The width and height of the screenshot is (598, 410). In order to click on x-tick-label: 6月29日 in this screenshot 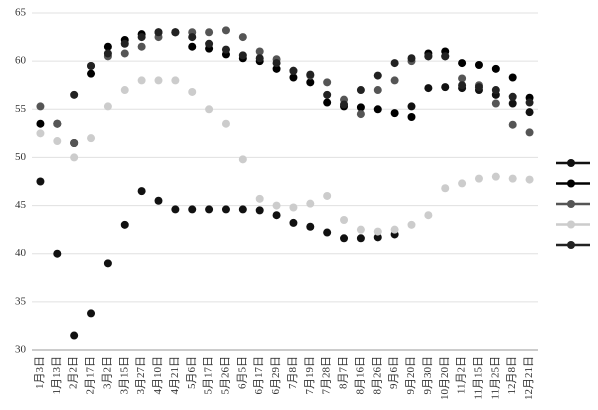, I will do `click(276, 375)`.